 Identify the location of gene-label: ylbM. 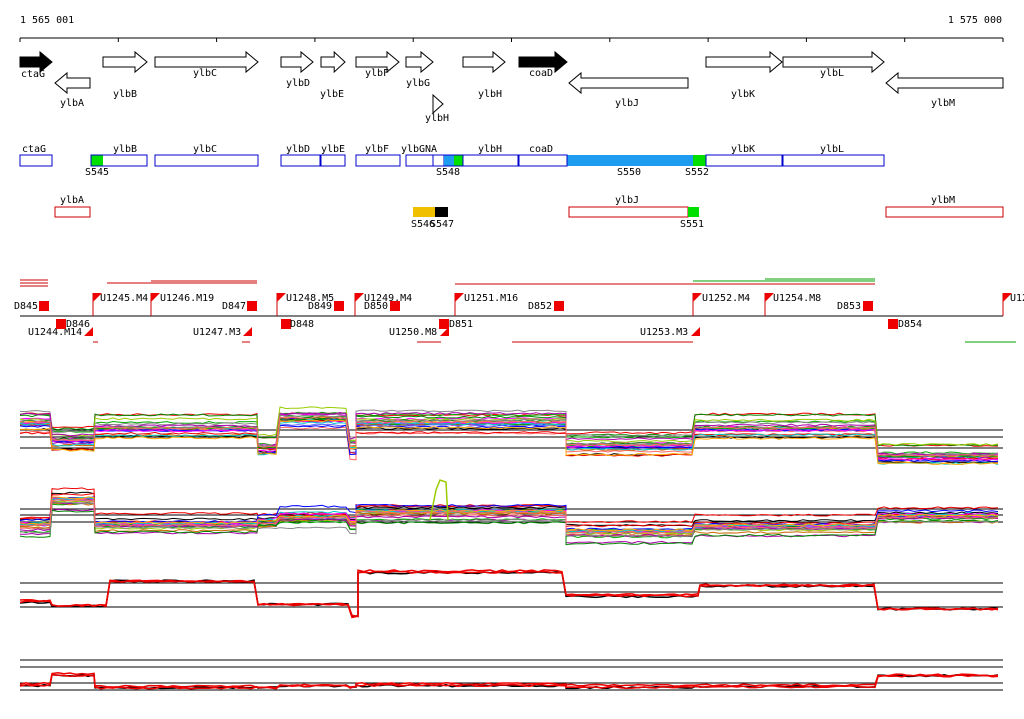
(943, 103).